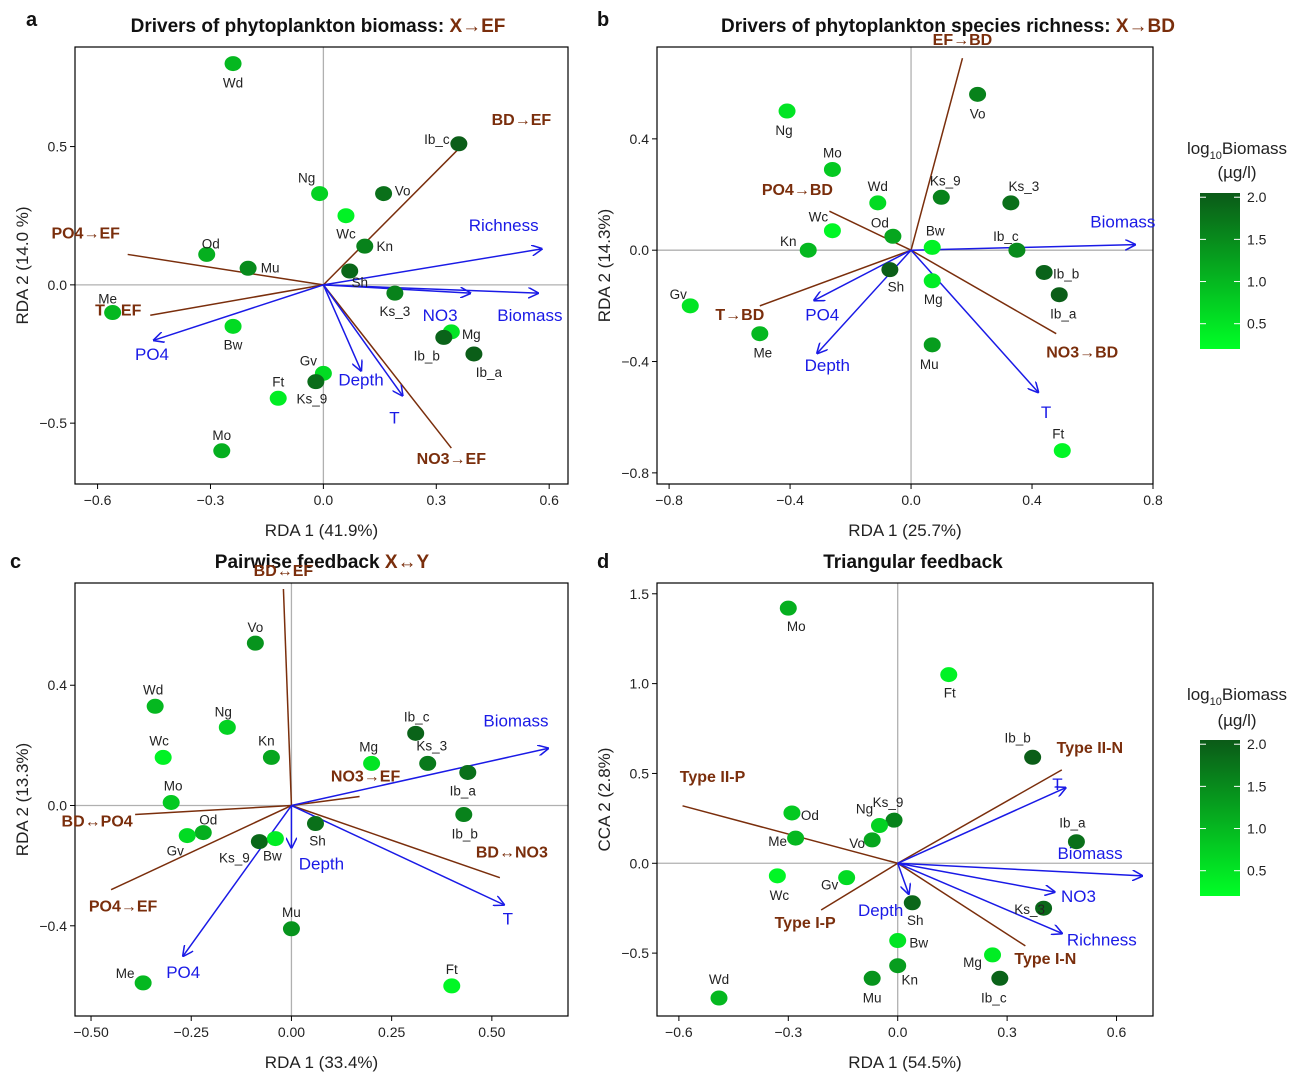  I want to click on site-label: Ng, so click(223, 711).